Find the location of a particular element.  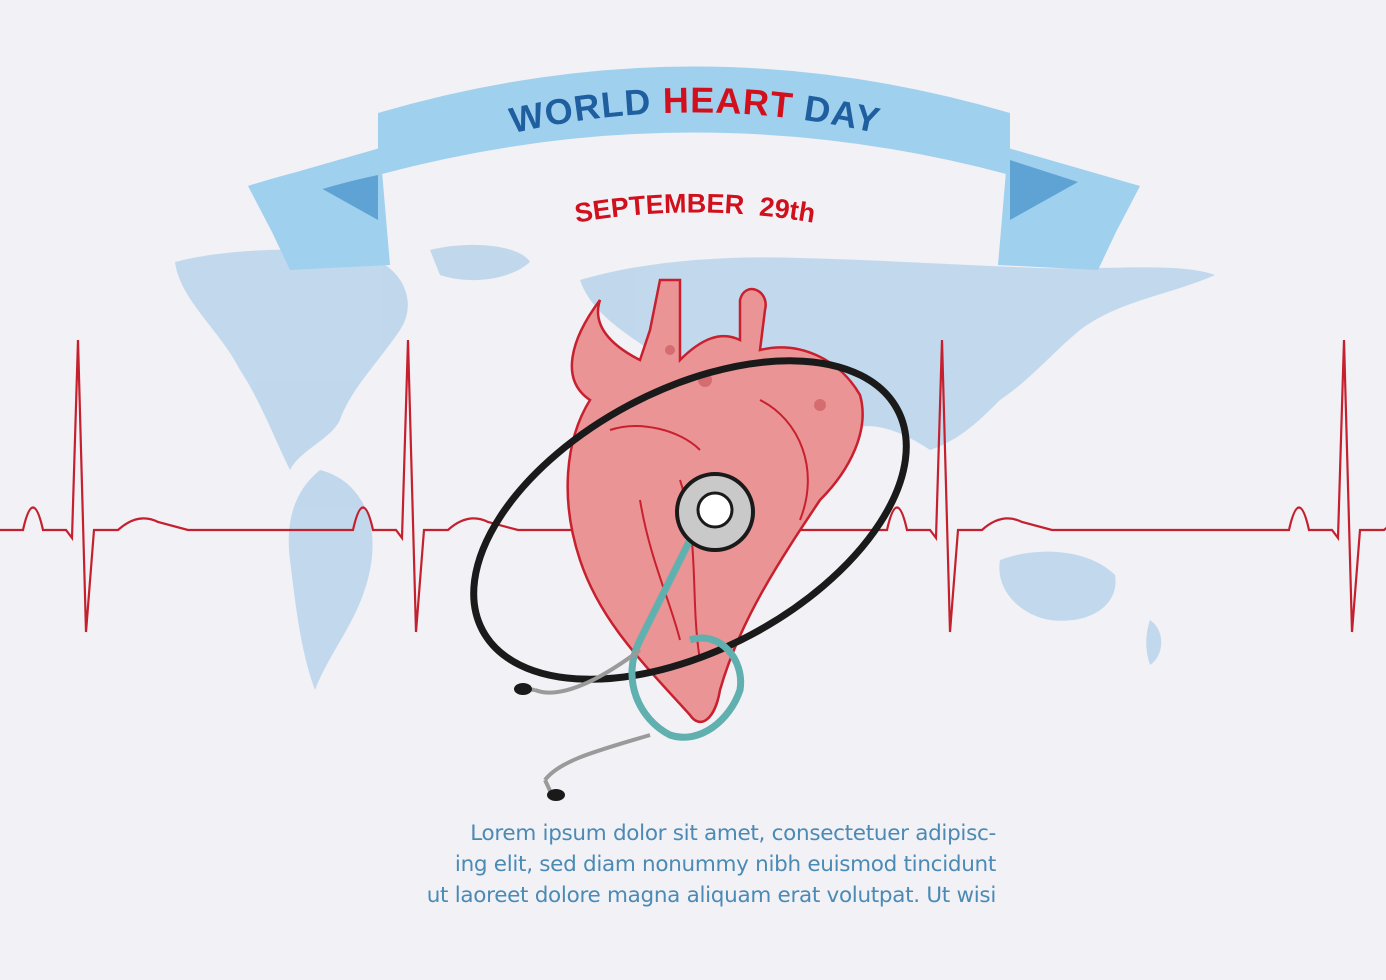

title-heart: HEART is located at coordinates (728, 102).